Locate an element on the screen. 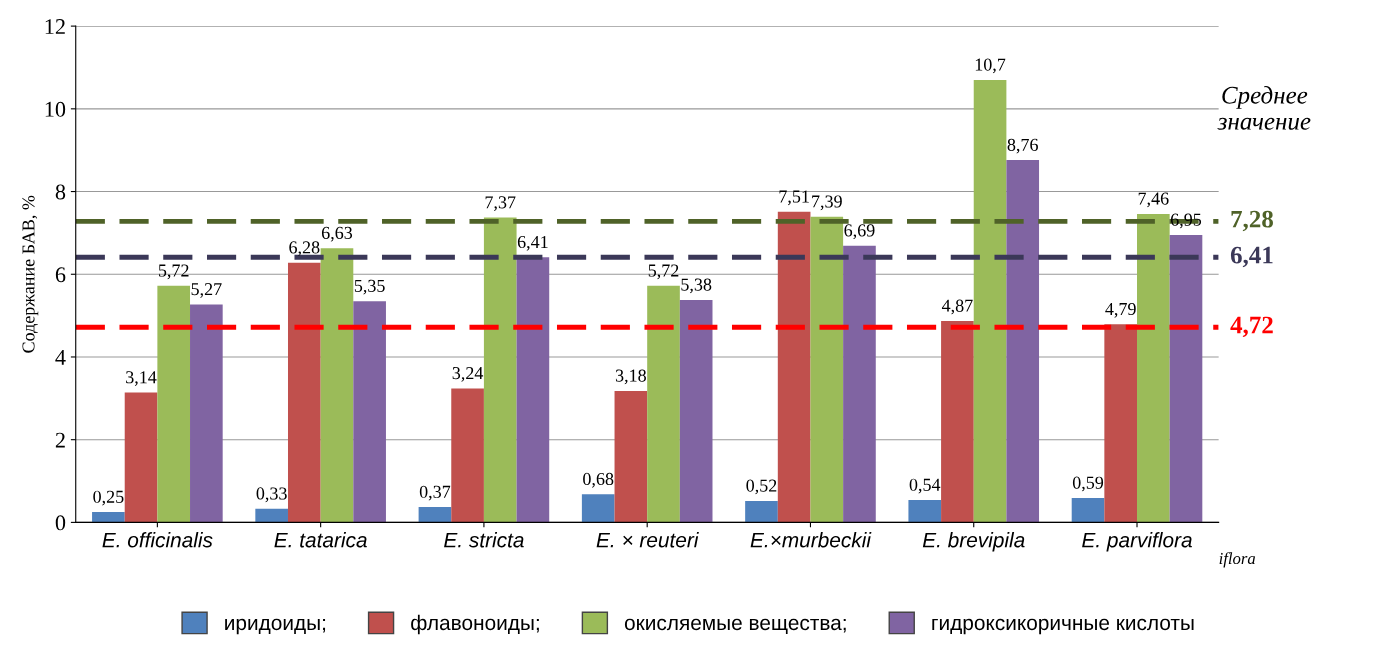 This screenshot has width=1377, height=653. y-tick-label: 2 is located at coordinates (60, 440).